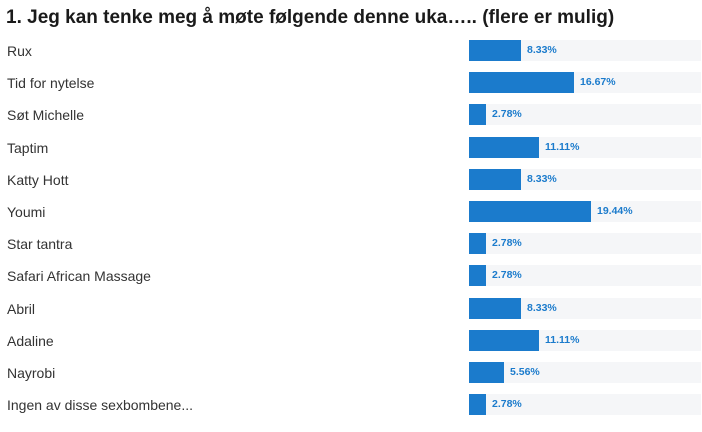  Describe the element at coordinates (19, 51) in the screenshot. I see `category-label: Rux` at that location.